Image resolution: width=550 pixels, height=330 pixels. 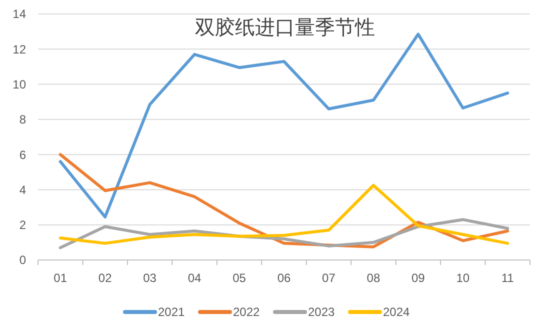 What do you see at coordinates (419, 278) in the screenshot?
I see `x-tick-label: 09` at bounding box center [419, 278].